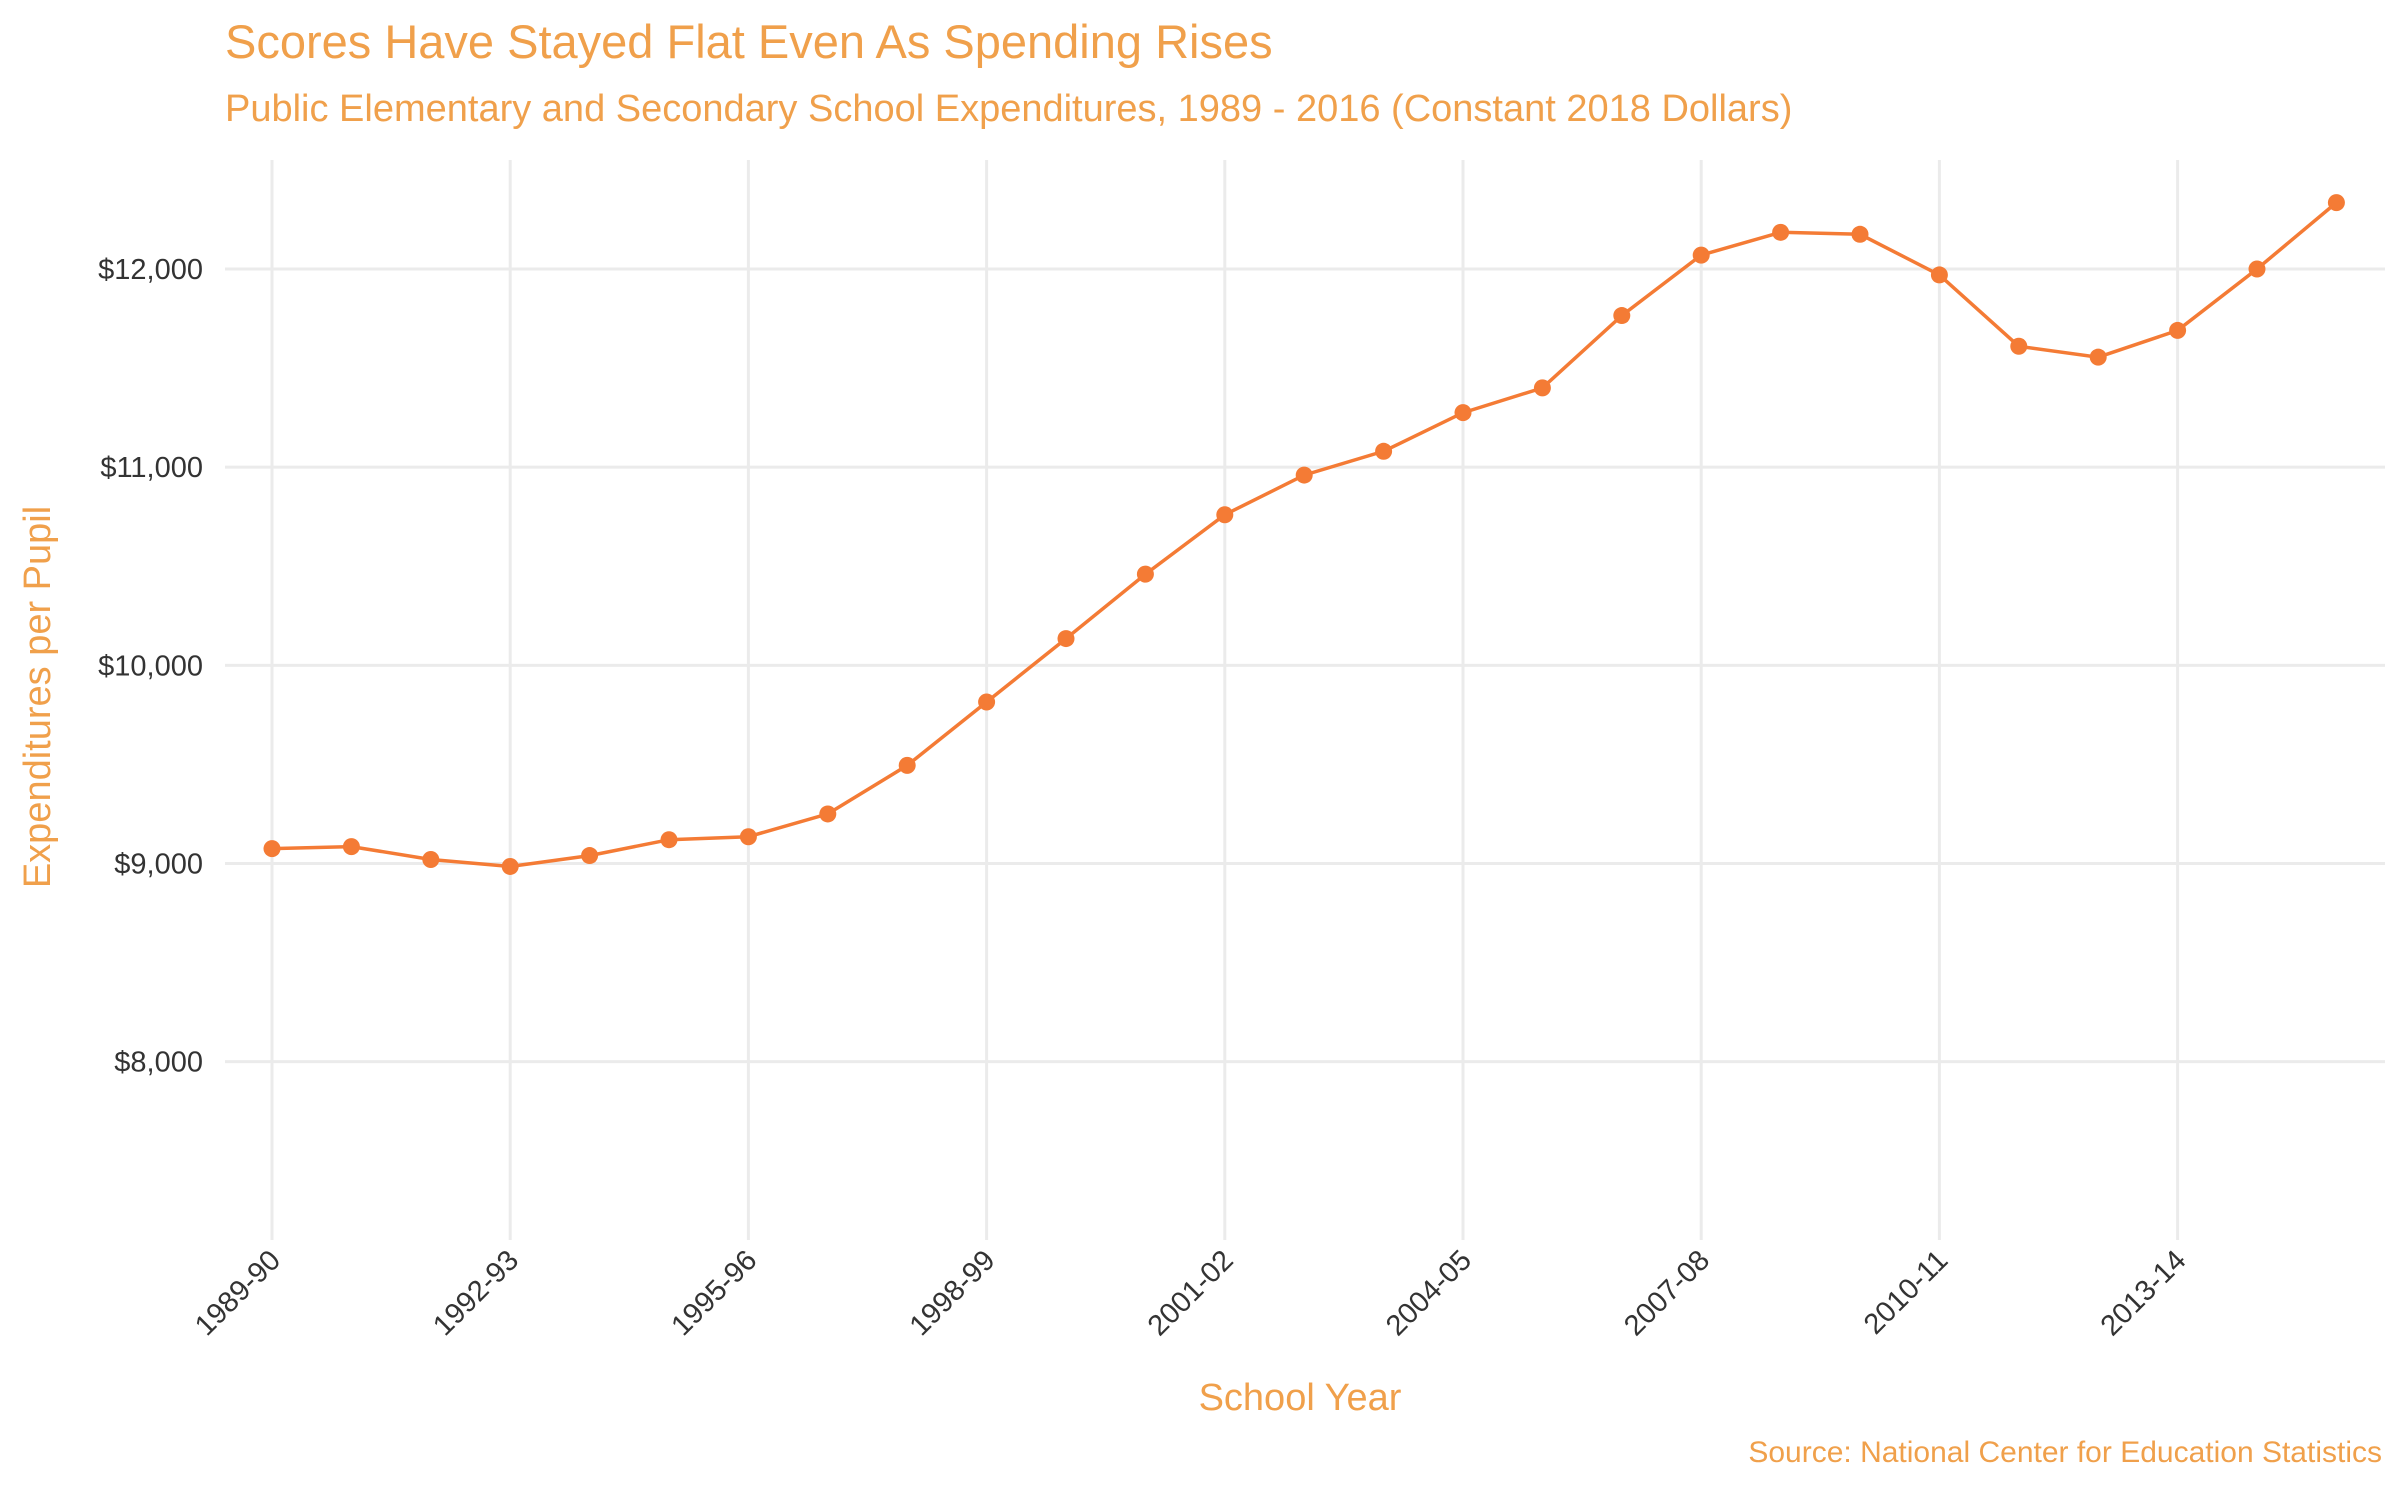  What do you see at coordinates (151, 468) in the screenshot?
I see `y-tick-label: $11,000` at bounding box center [151, 468].